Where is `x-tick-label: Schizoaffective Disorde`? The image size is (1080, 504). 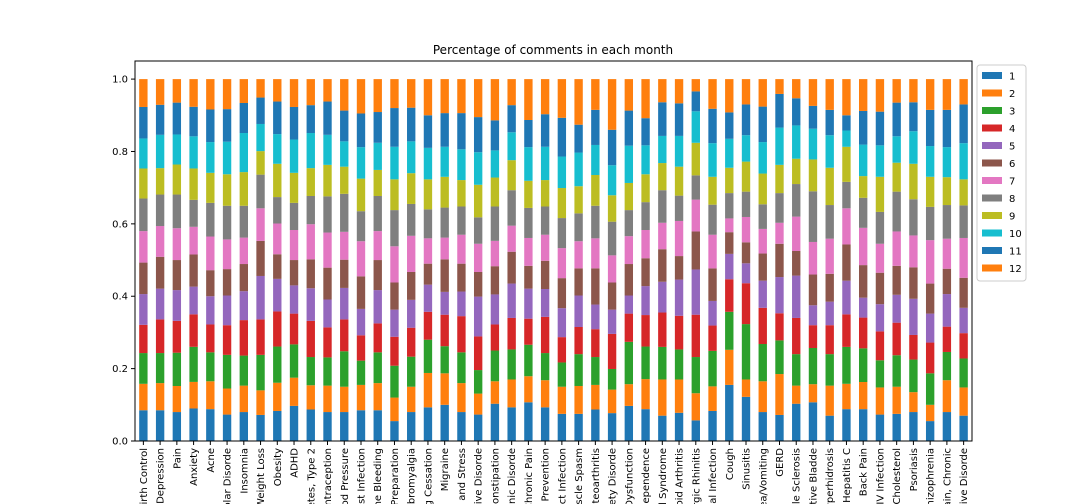 x-tick-label: Schizoaffective Disorde is located at coordinates (964, 476).